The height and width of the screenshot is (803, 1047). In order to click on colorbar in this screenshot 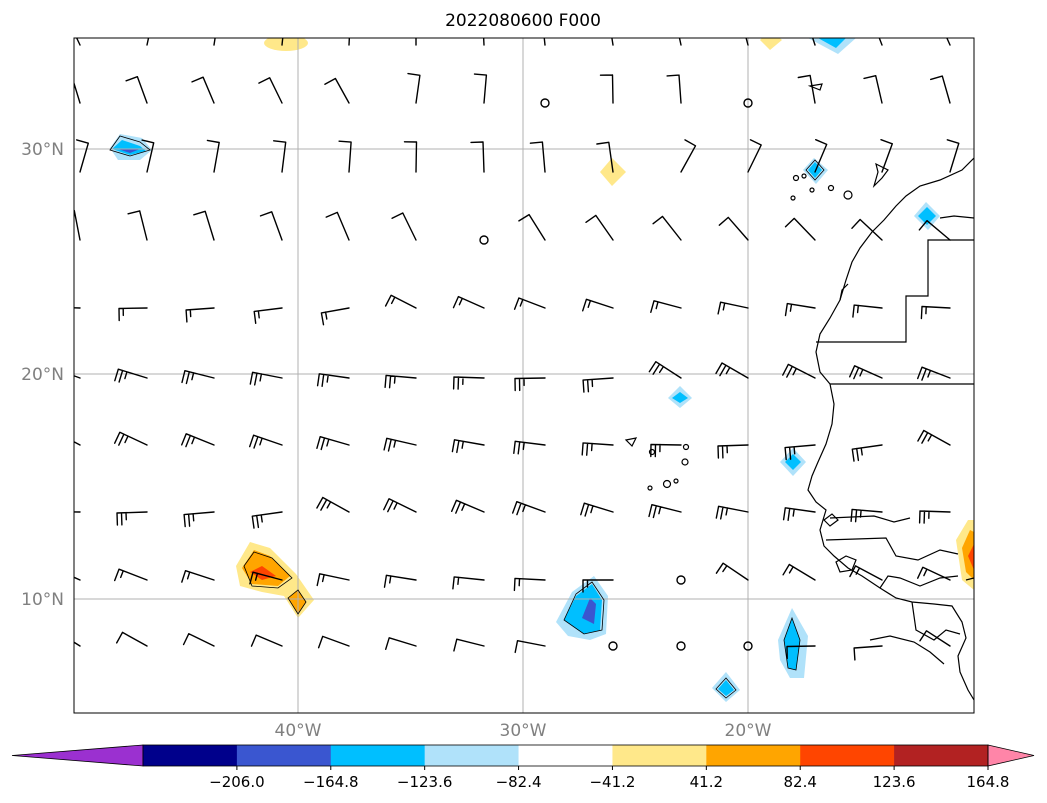, I will do `click(523, 755)`.